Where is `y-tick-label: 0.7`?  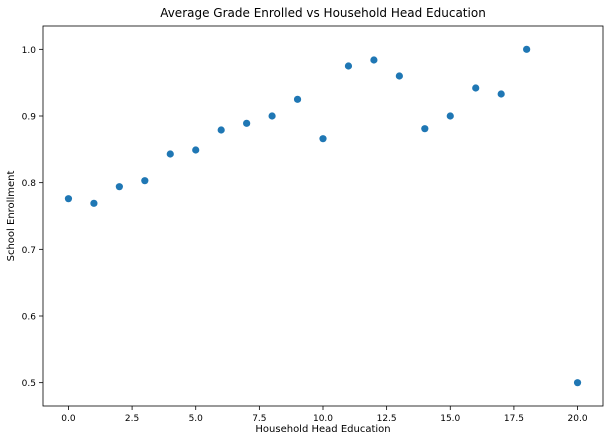
y-tick-label: 0.7 is located at coordinates (29, 251).